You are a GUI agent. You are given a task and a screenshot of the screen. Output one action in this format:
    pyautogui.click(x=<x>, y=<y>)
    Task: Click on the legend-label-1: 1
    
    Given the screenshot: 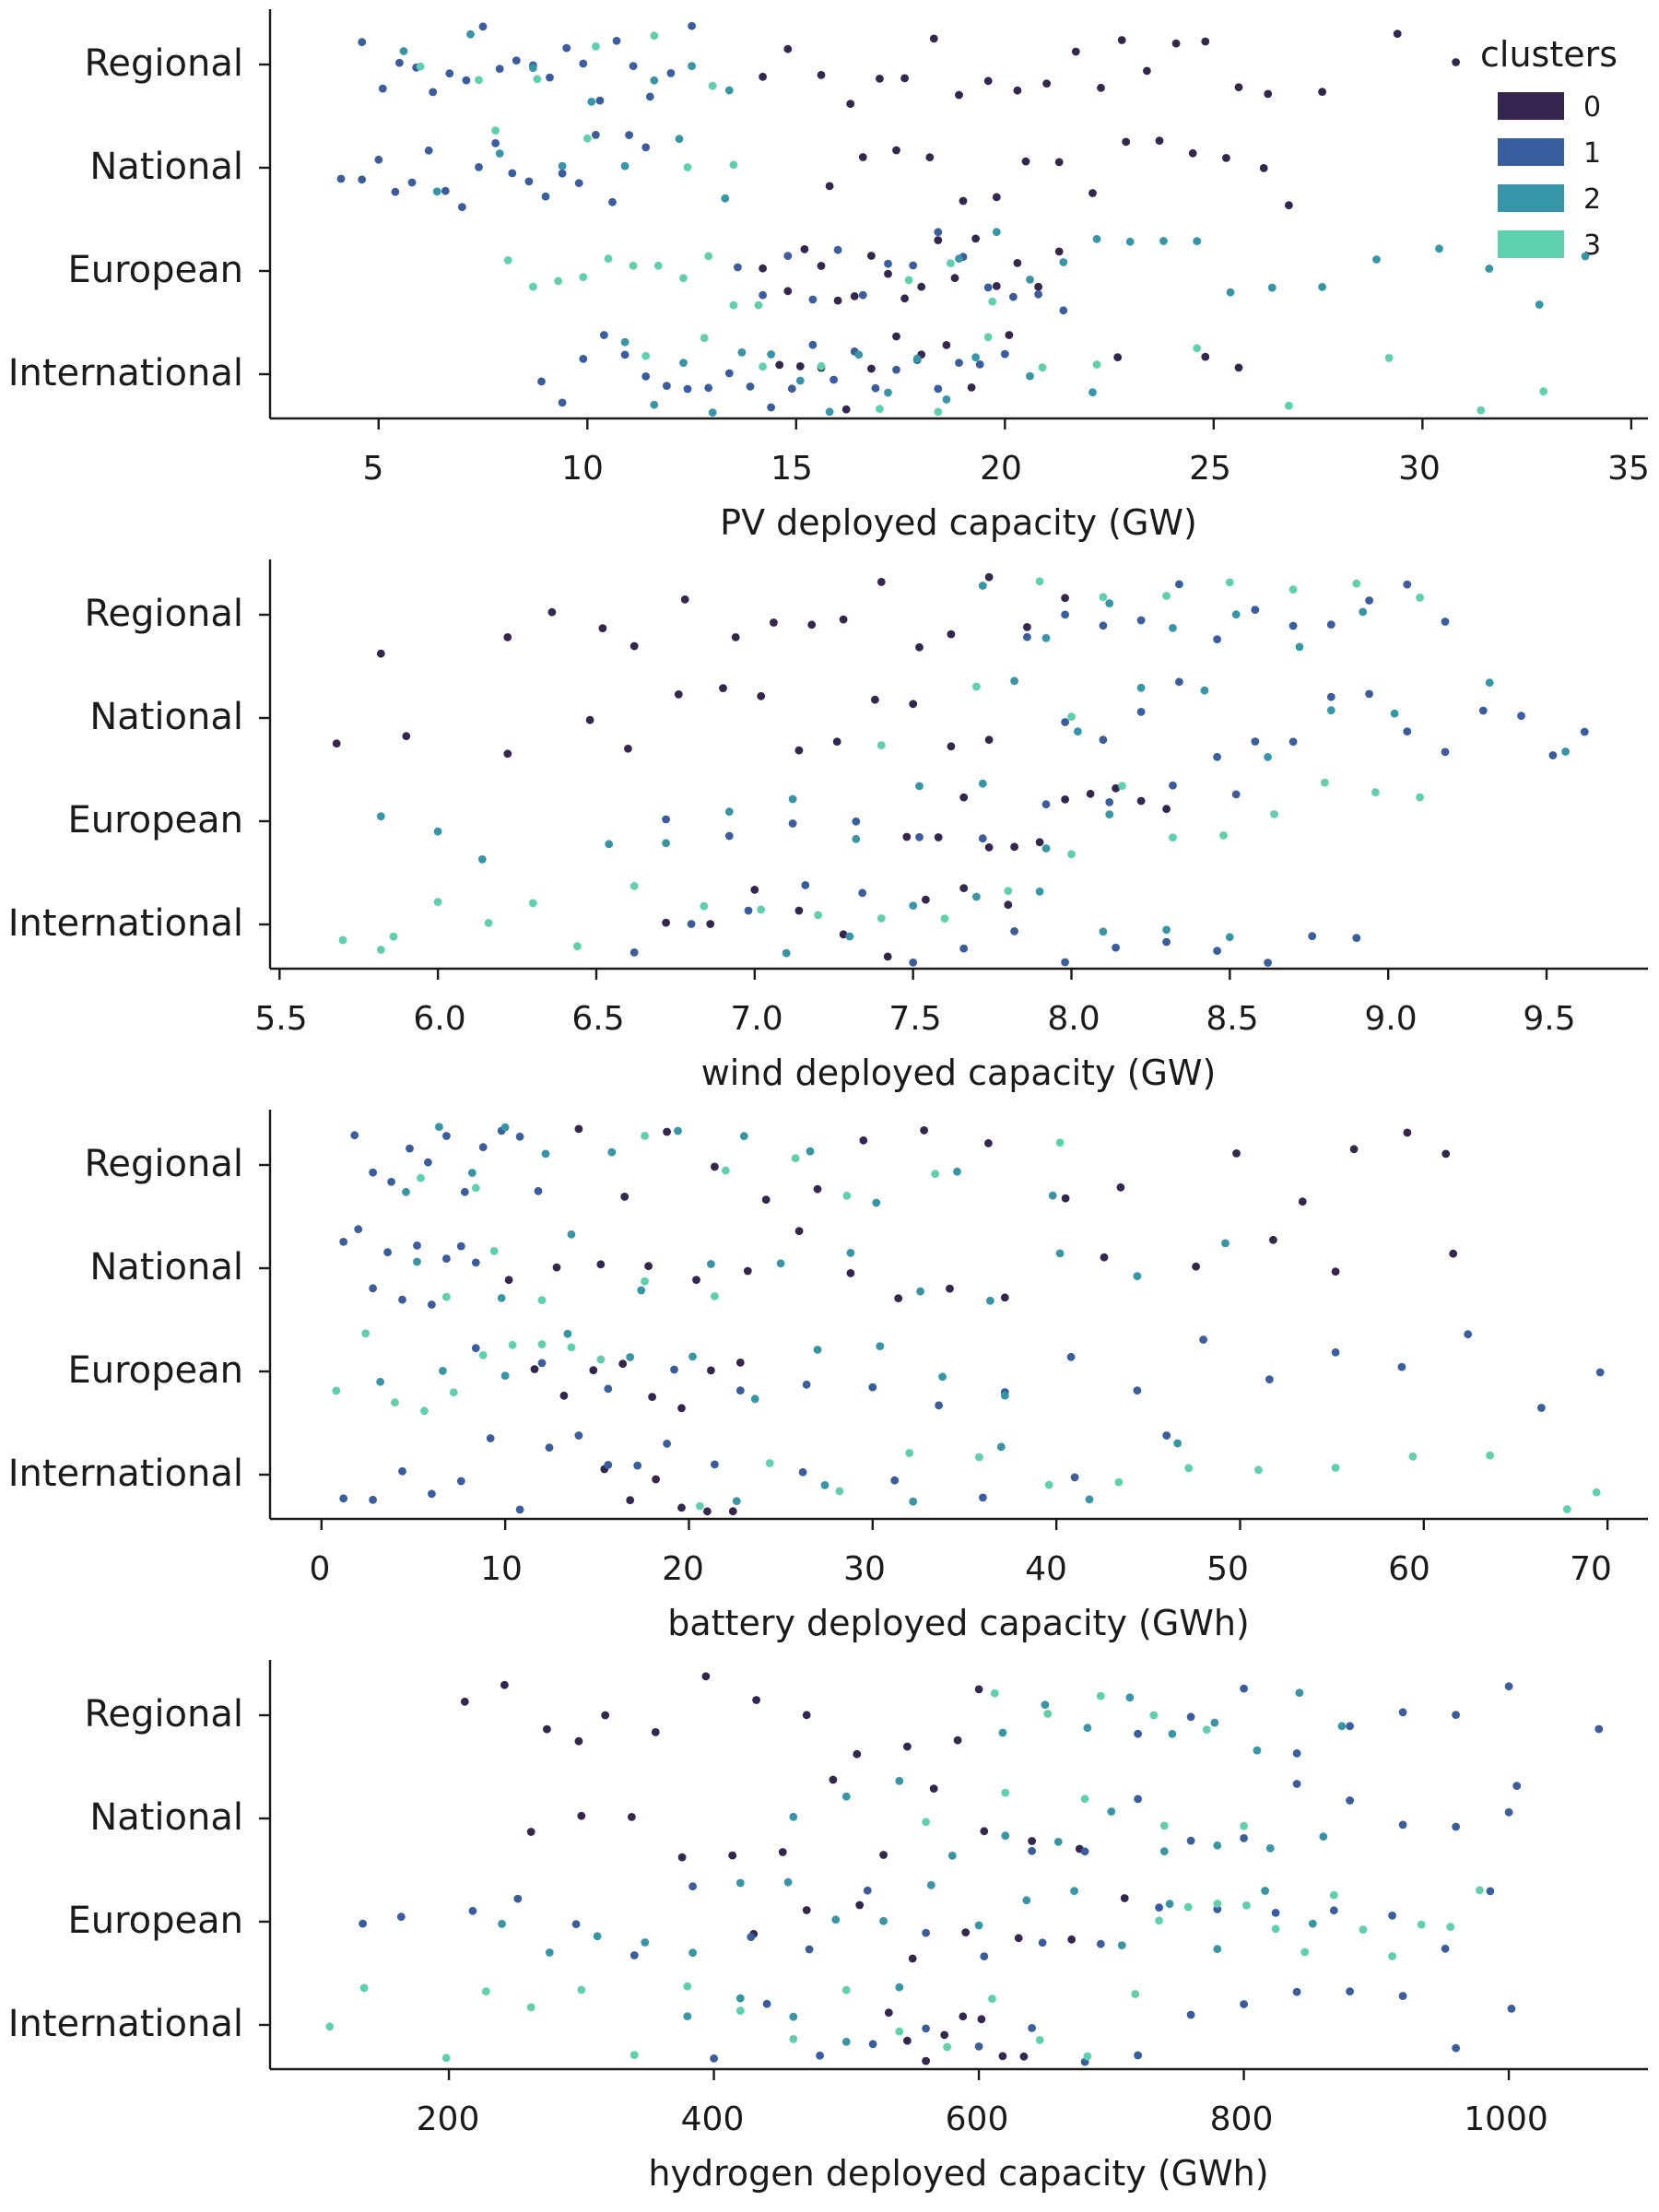 What is the action you would take?
    pyautogui.click(x=1592, y=153)
    